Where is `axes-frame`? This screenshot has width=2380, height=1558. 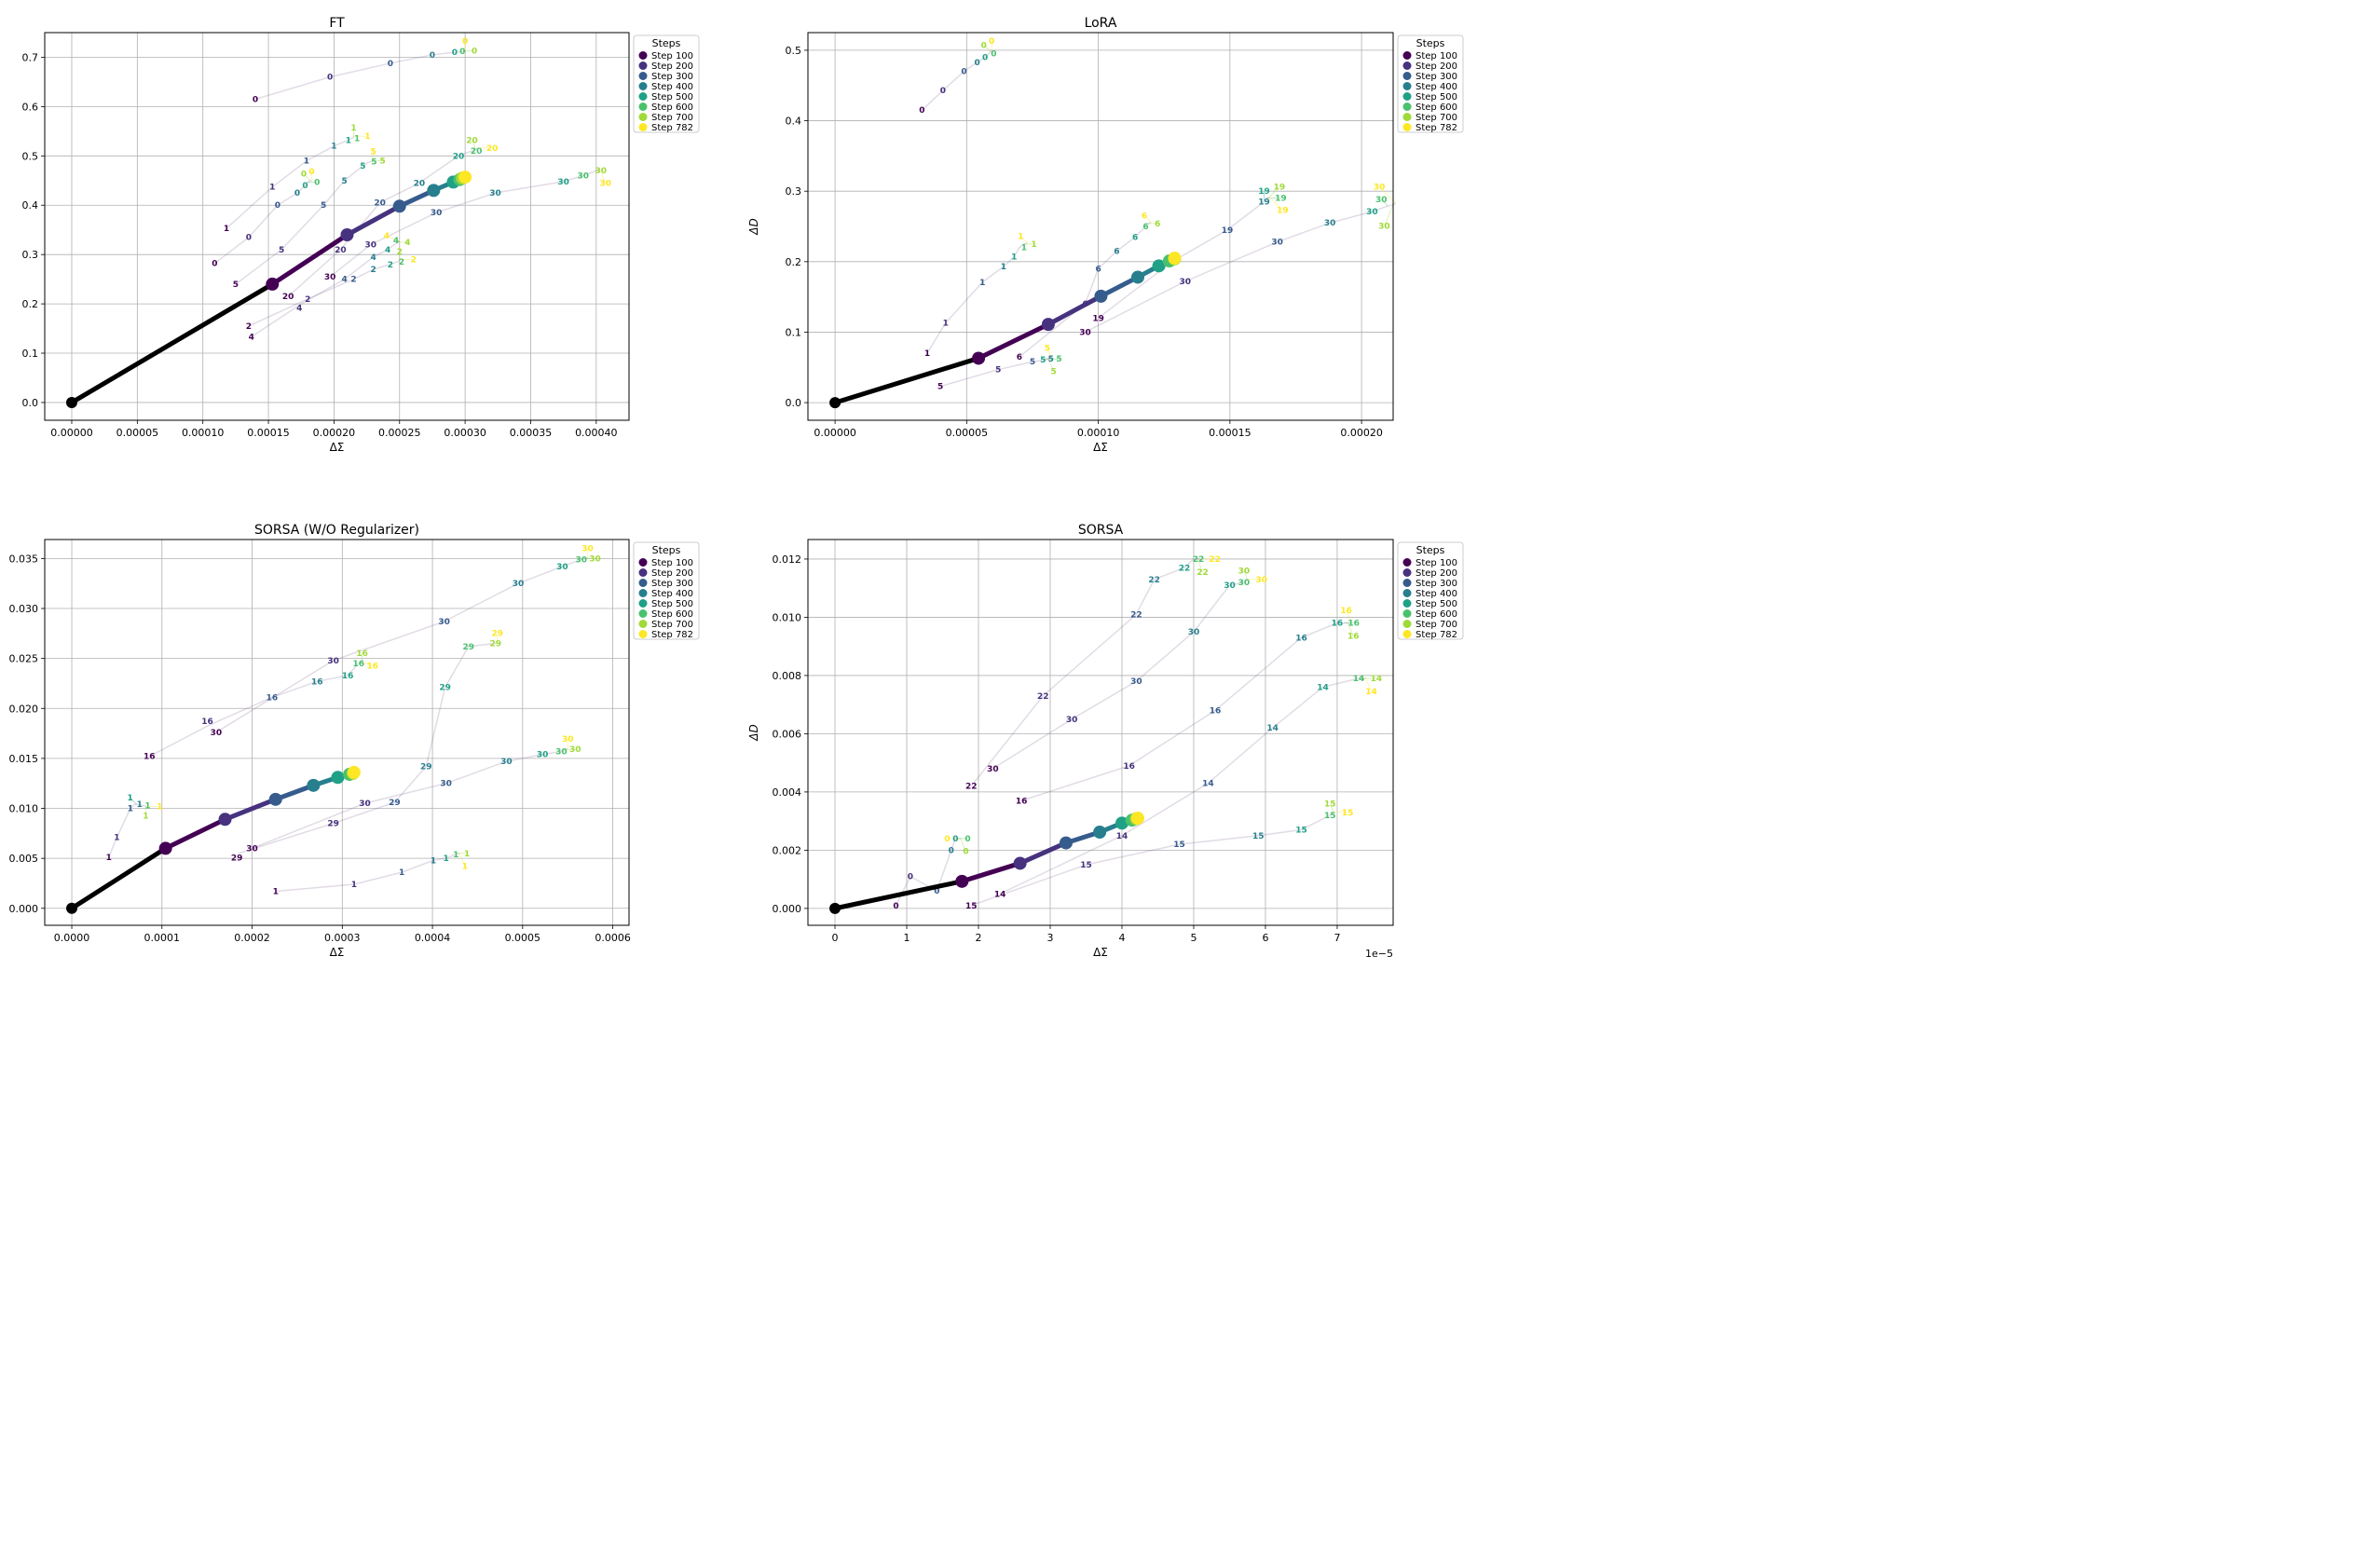 axes-frame is located at coordinates (1100, 226).